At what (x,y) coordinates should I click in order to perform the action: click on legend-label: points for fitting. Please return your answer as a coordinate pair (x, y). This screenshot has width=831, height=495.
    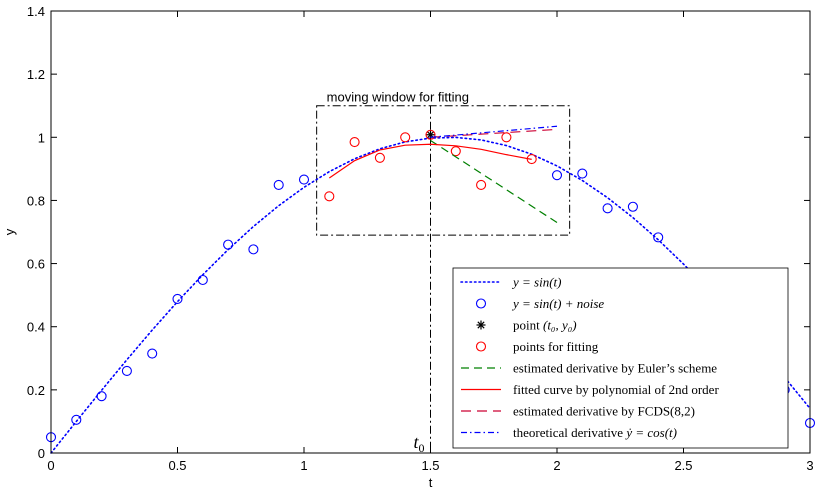
    Looking at the image, I should click on (556, 346).